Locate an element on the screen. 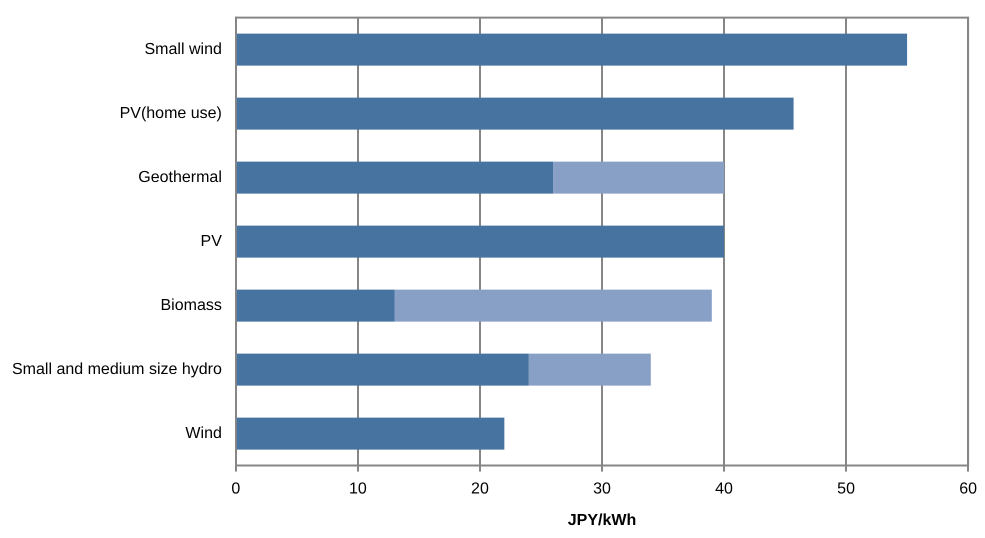  y-tick-label: Wind is located at coordinates (203, 433).